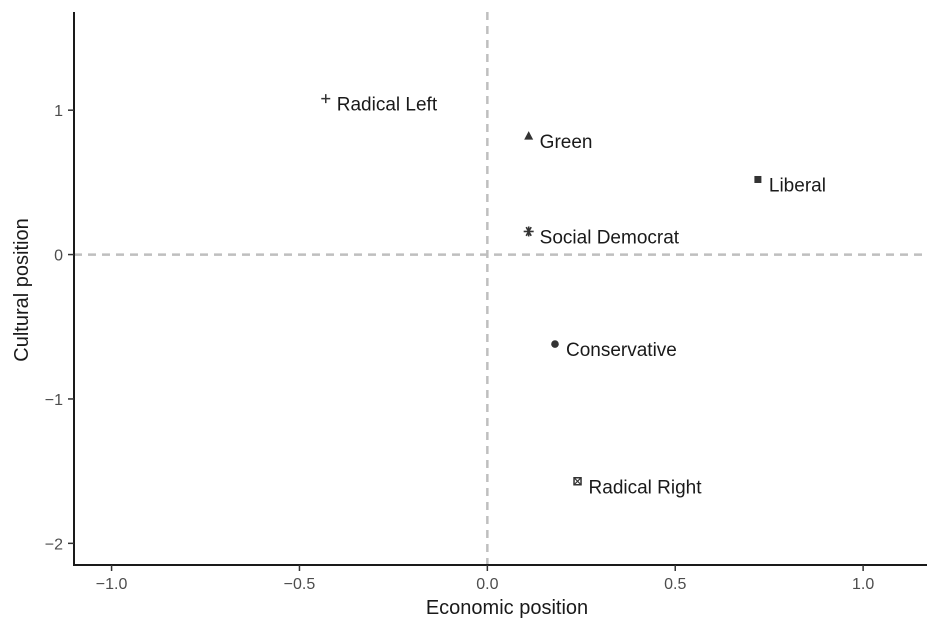 The height and width of the screenshot is (624, 927). I want to click on y-axis-title: Cultural position, so click(22, 289).